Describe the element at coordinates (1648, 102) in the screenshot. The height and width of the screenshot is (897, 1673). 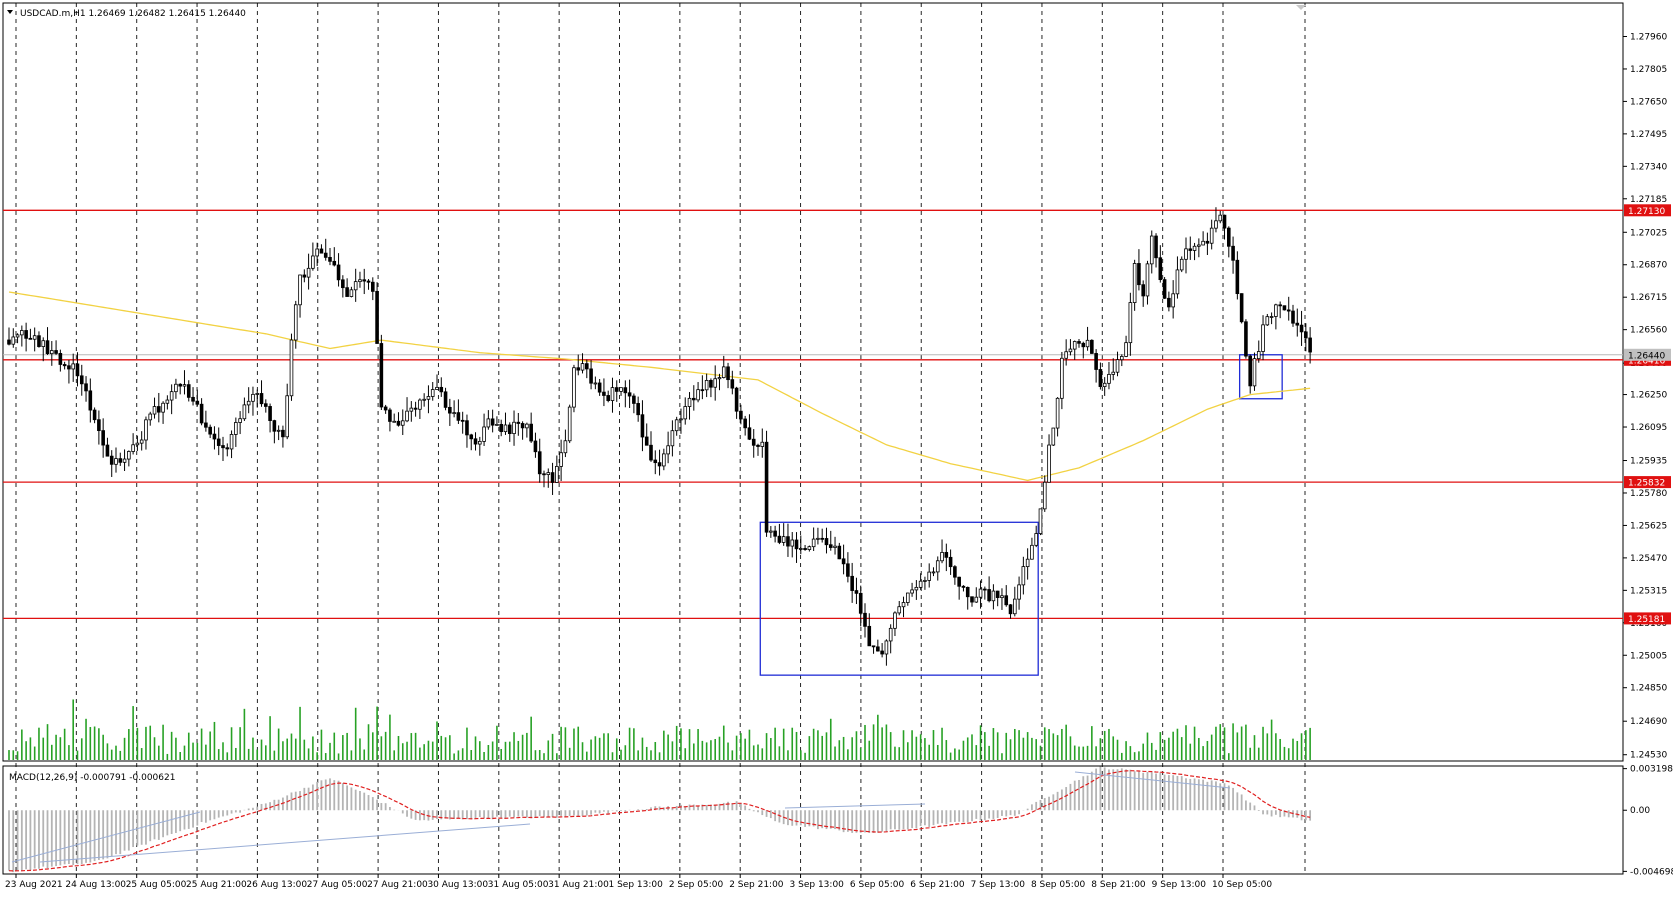
I see `price-tick-label: 1.27650` at that location.